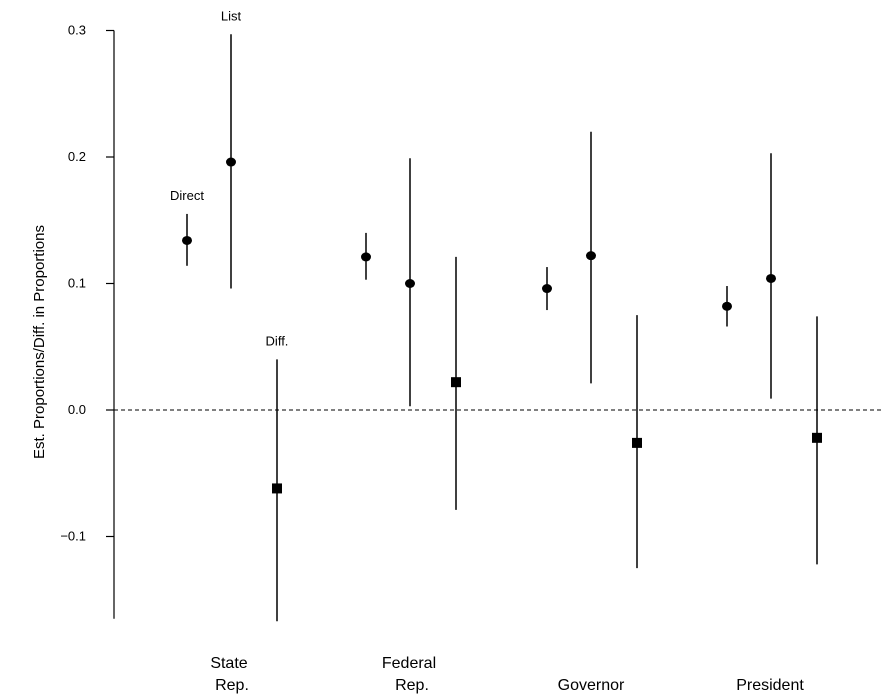 The width and height of the screenshot is (884, 695). Describe the element at coordinates (591, 685) in the screenshot. I see `category-label: Governor` at that location.